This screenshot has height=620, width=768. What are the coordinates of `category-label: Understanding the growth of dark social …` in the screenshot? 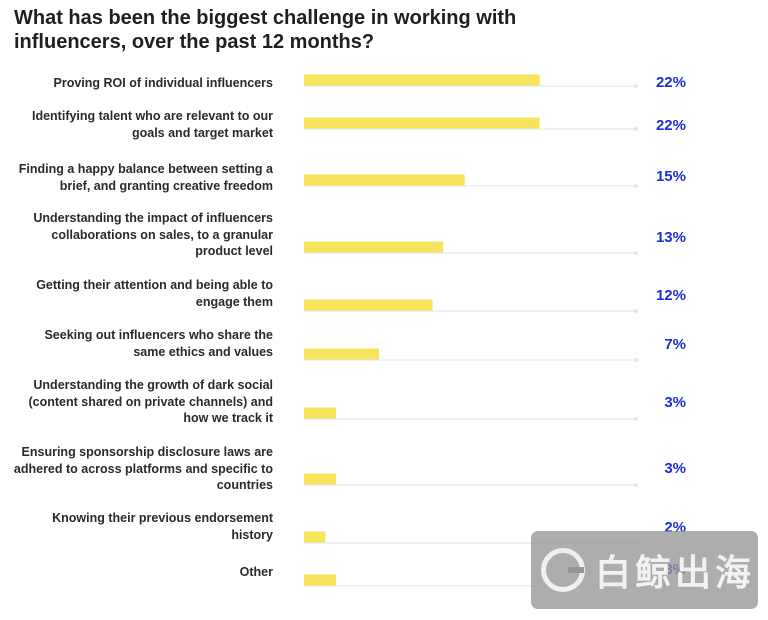 It's located at (151, 401).